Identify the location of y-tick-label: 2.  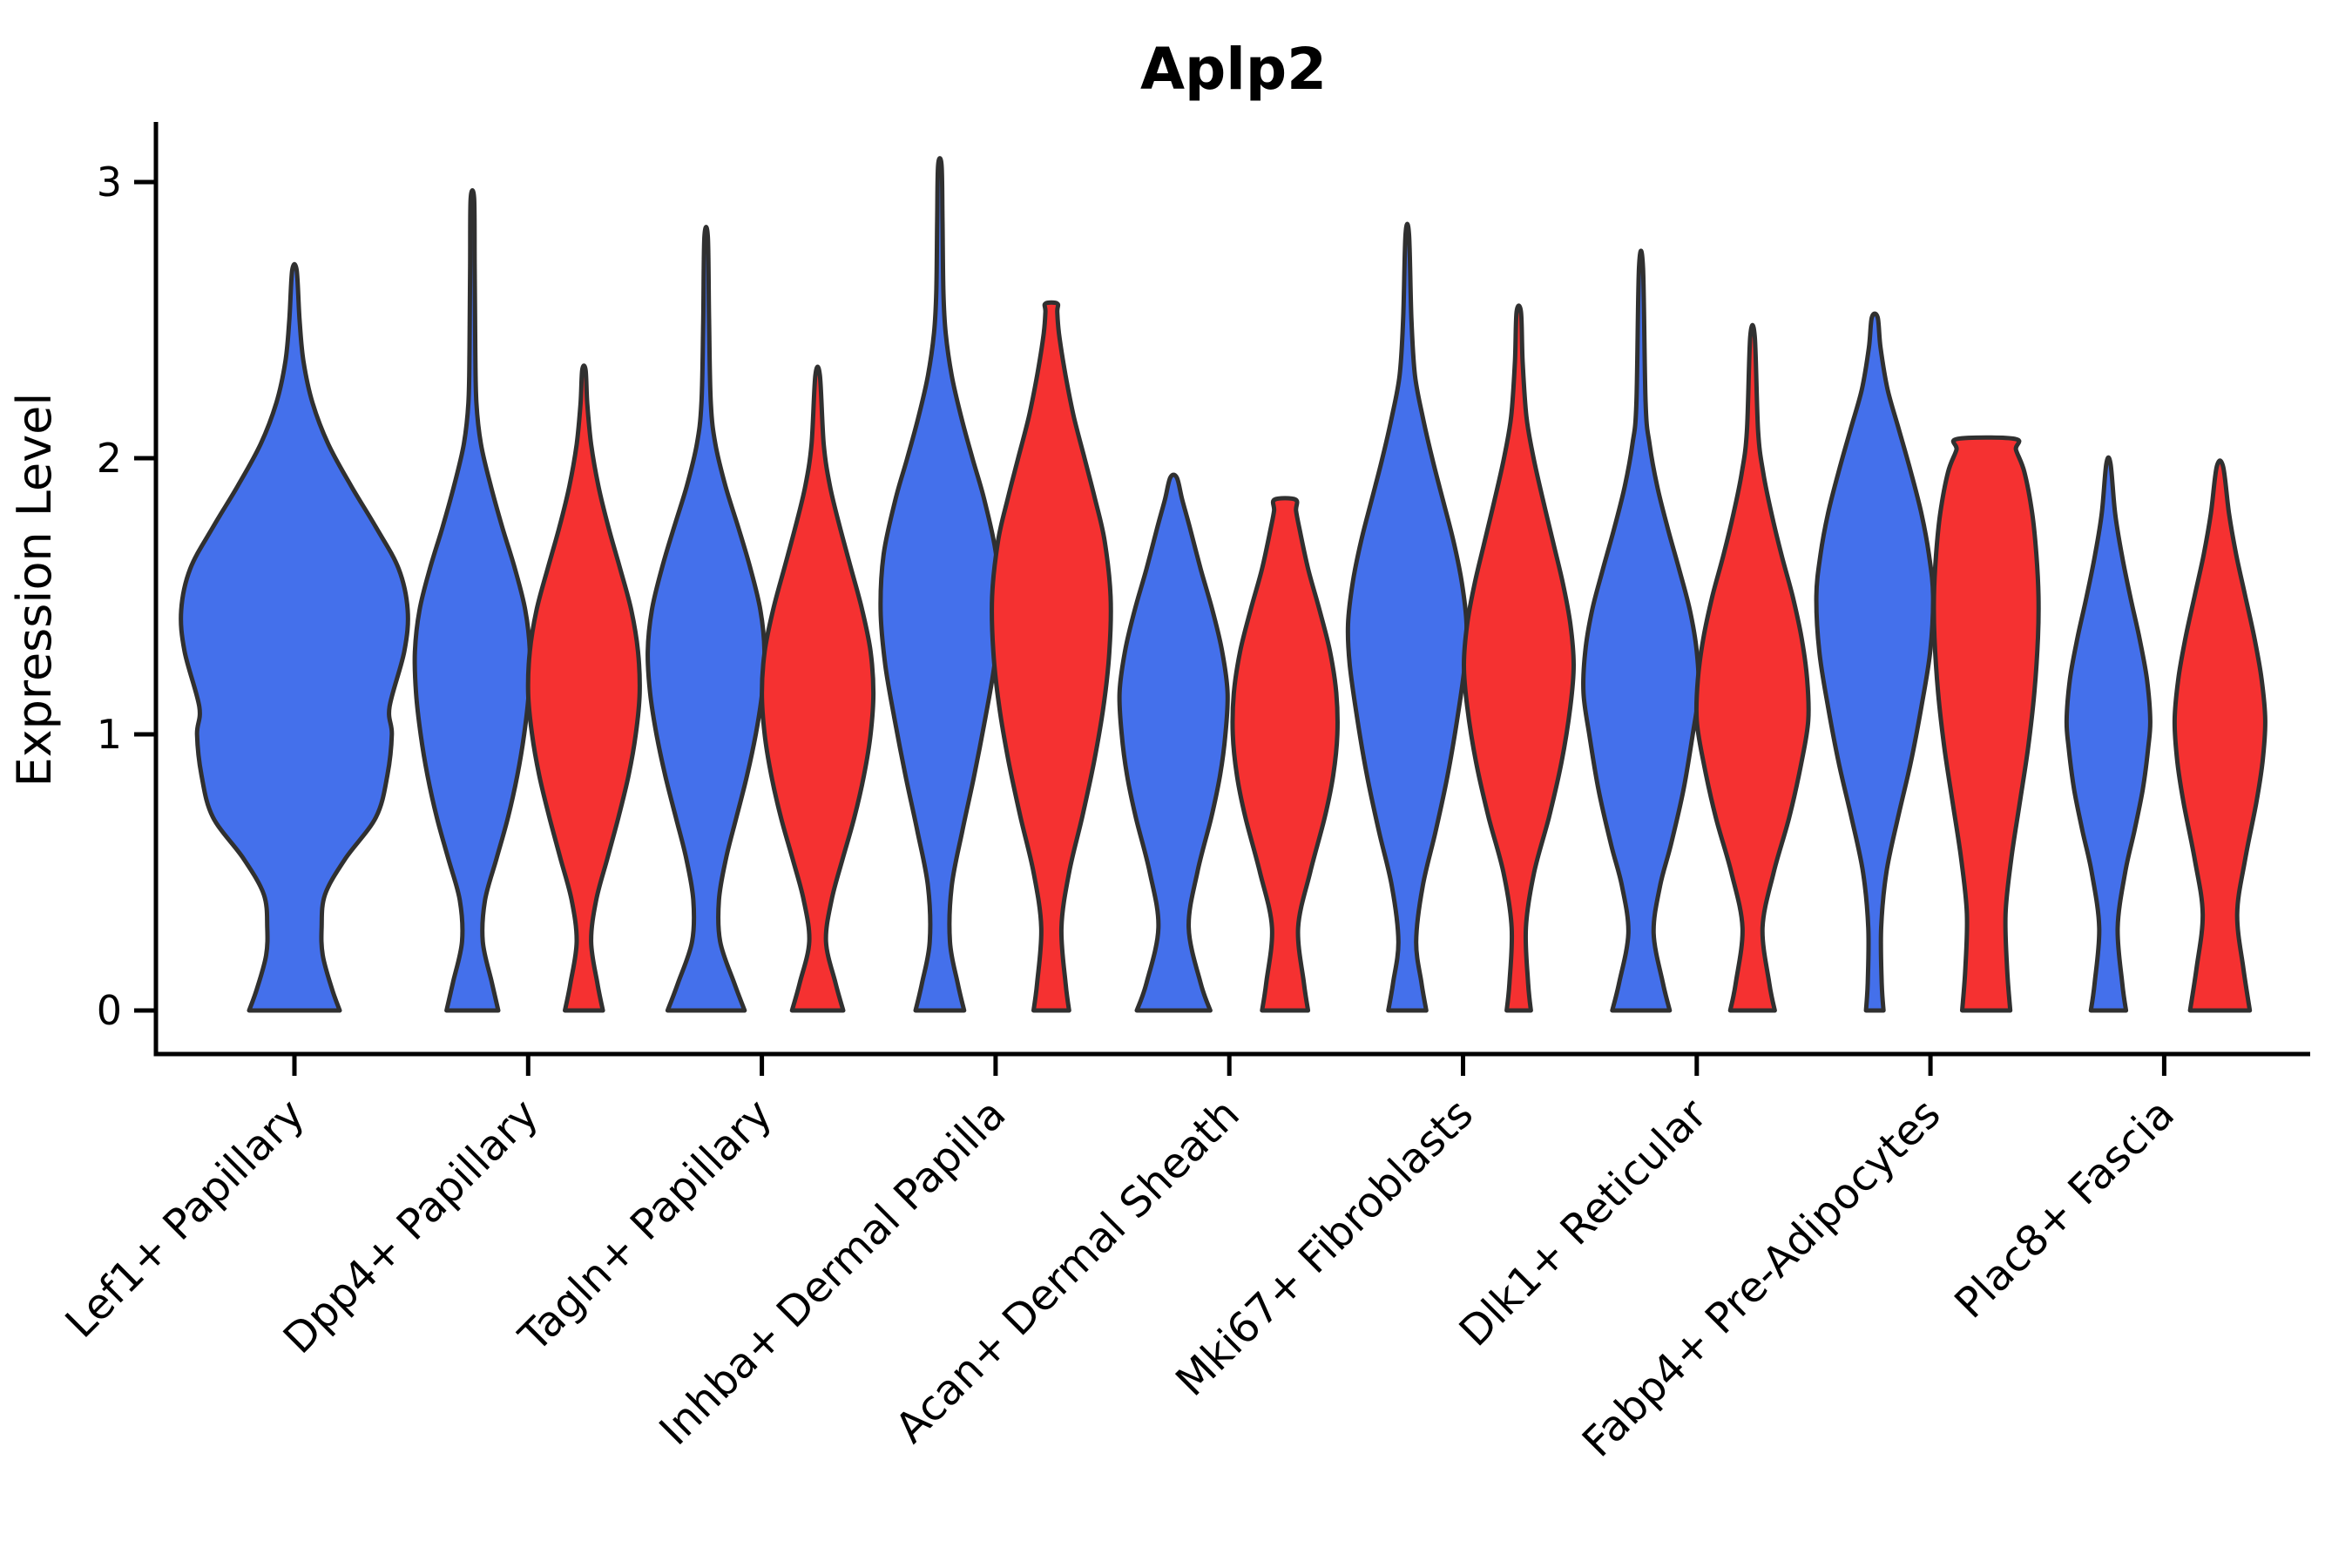
(109, 459).